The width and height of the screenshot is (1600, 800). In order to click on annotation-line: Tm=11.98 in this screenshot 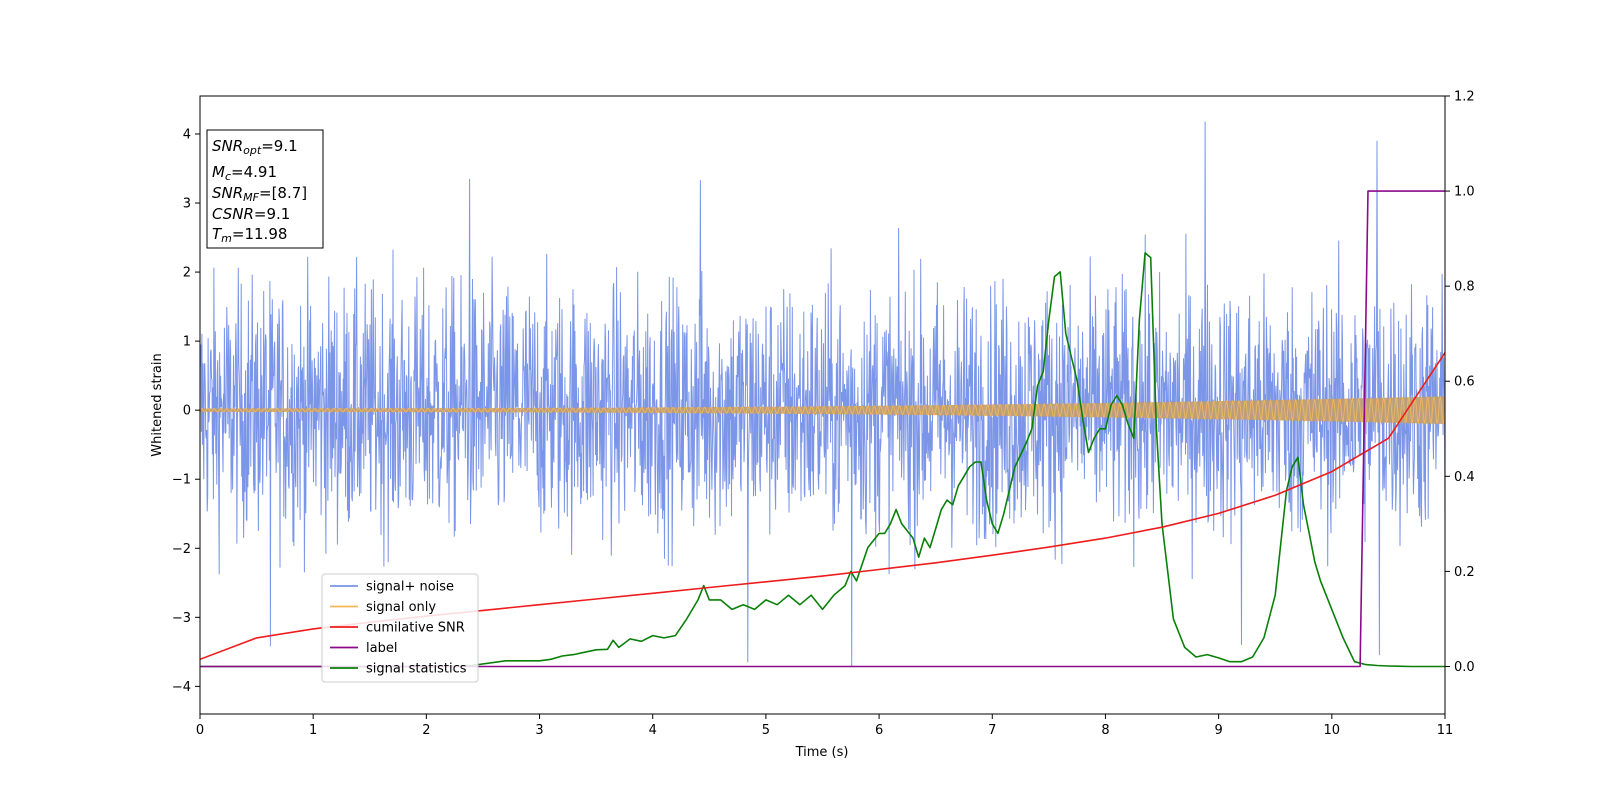, I will do `click(249, 235)`.